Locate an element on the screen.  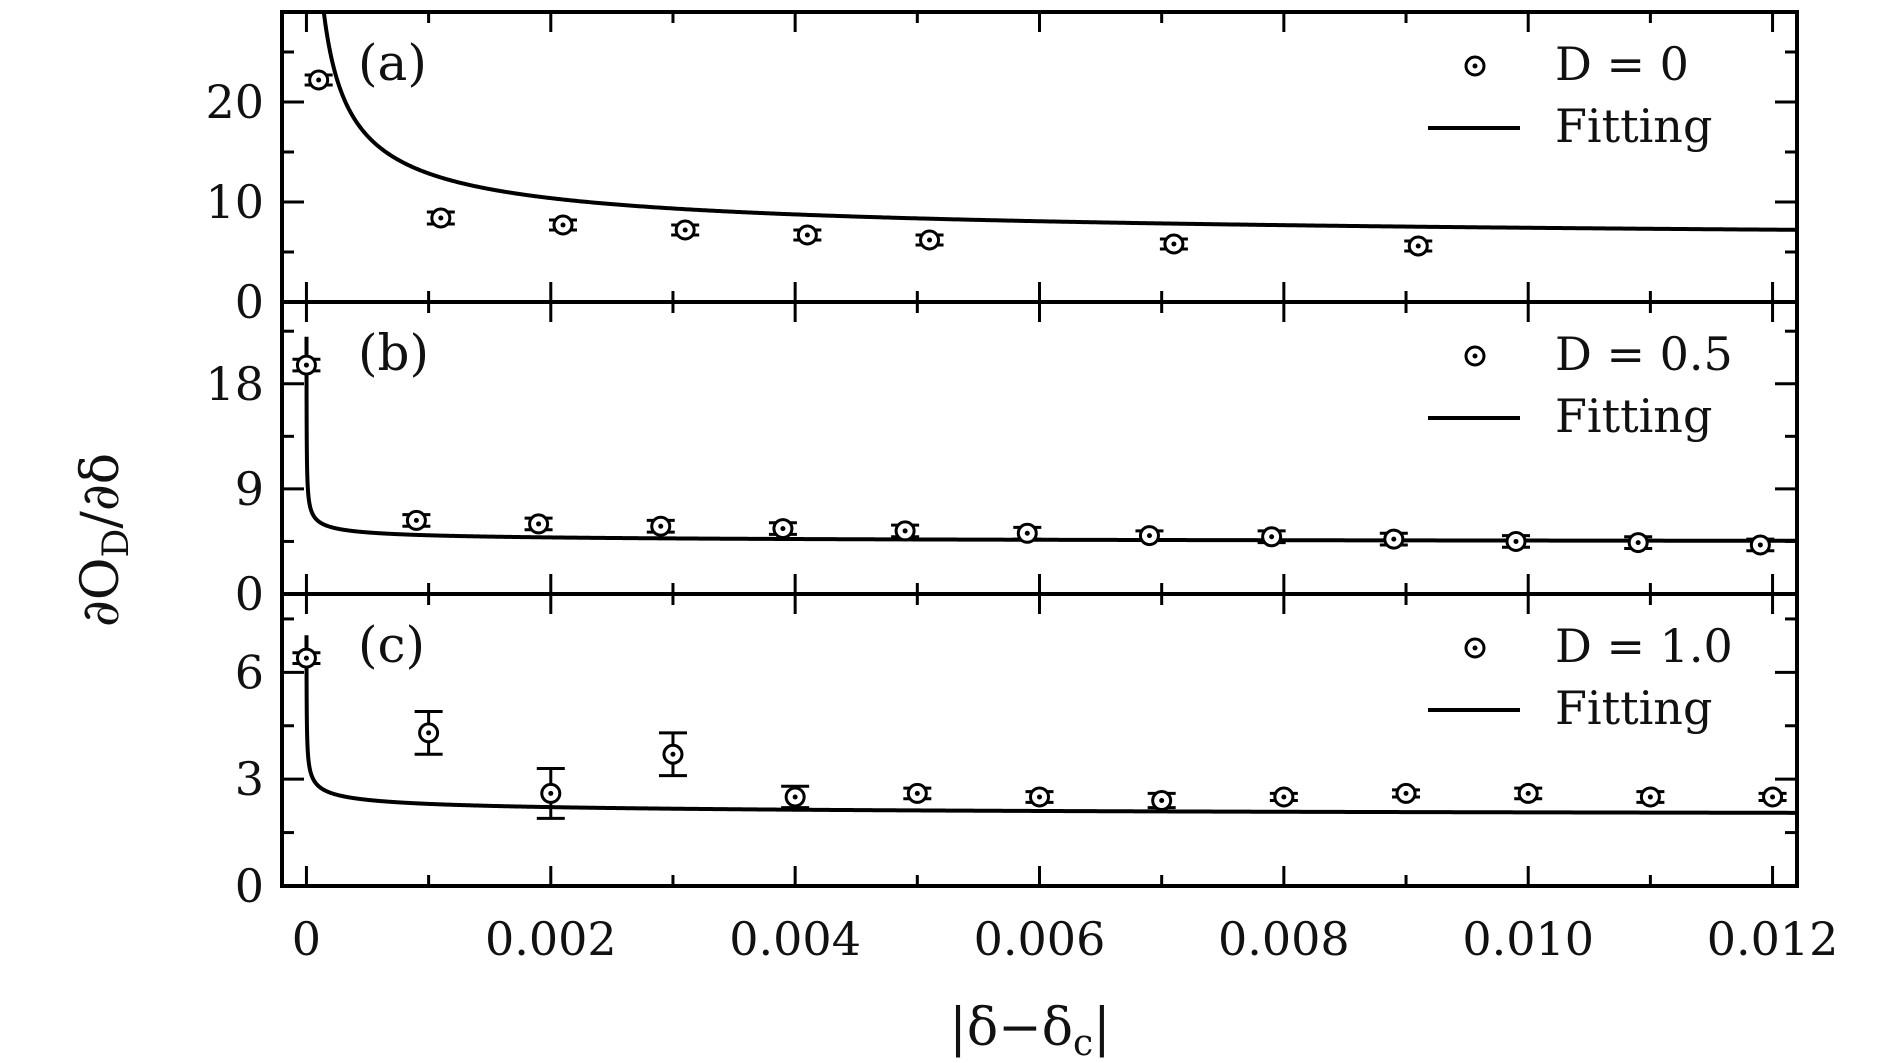
x-axis-title: |δ−δc| is located at coordinates (1029, 1030).